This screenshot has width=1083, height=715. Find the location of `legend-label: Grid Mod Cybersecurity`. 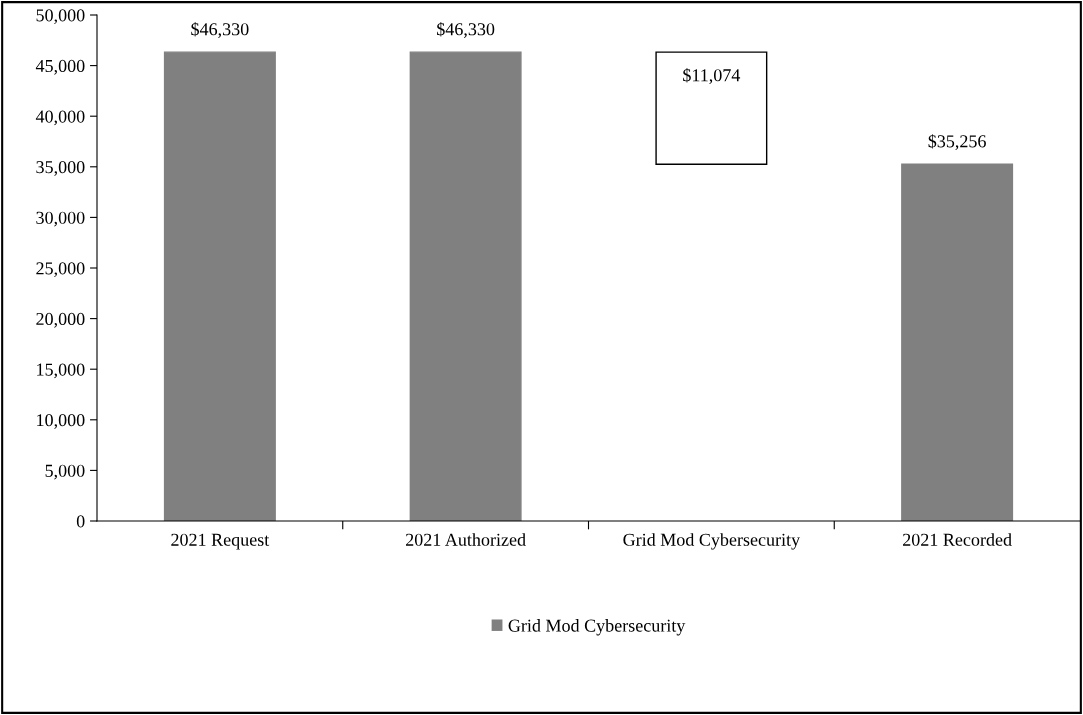

legend-label: Grid Mod Cybersecurity is located at coordinates (597, 627).